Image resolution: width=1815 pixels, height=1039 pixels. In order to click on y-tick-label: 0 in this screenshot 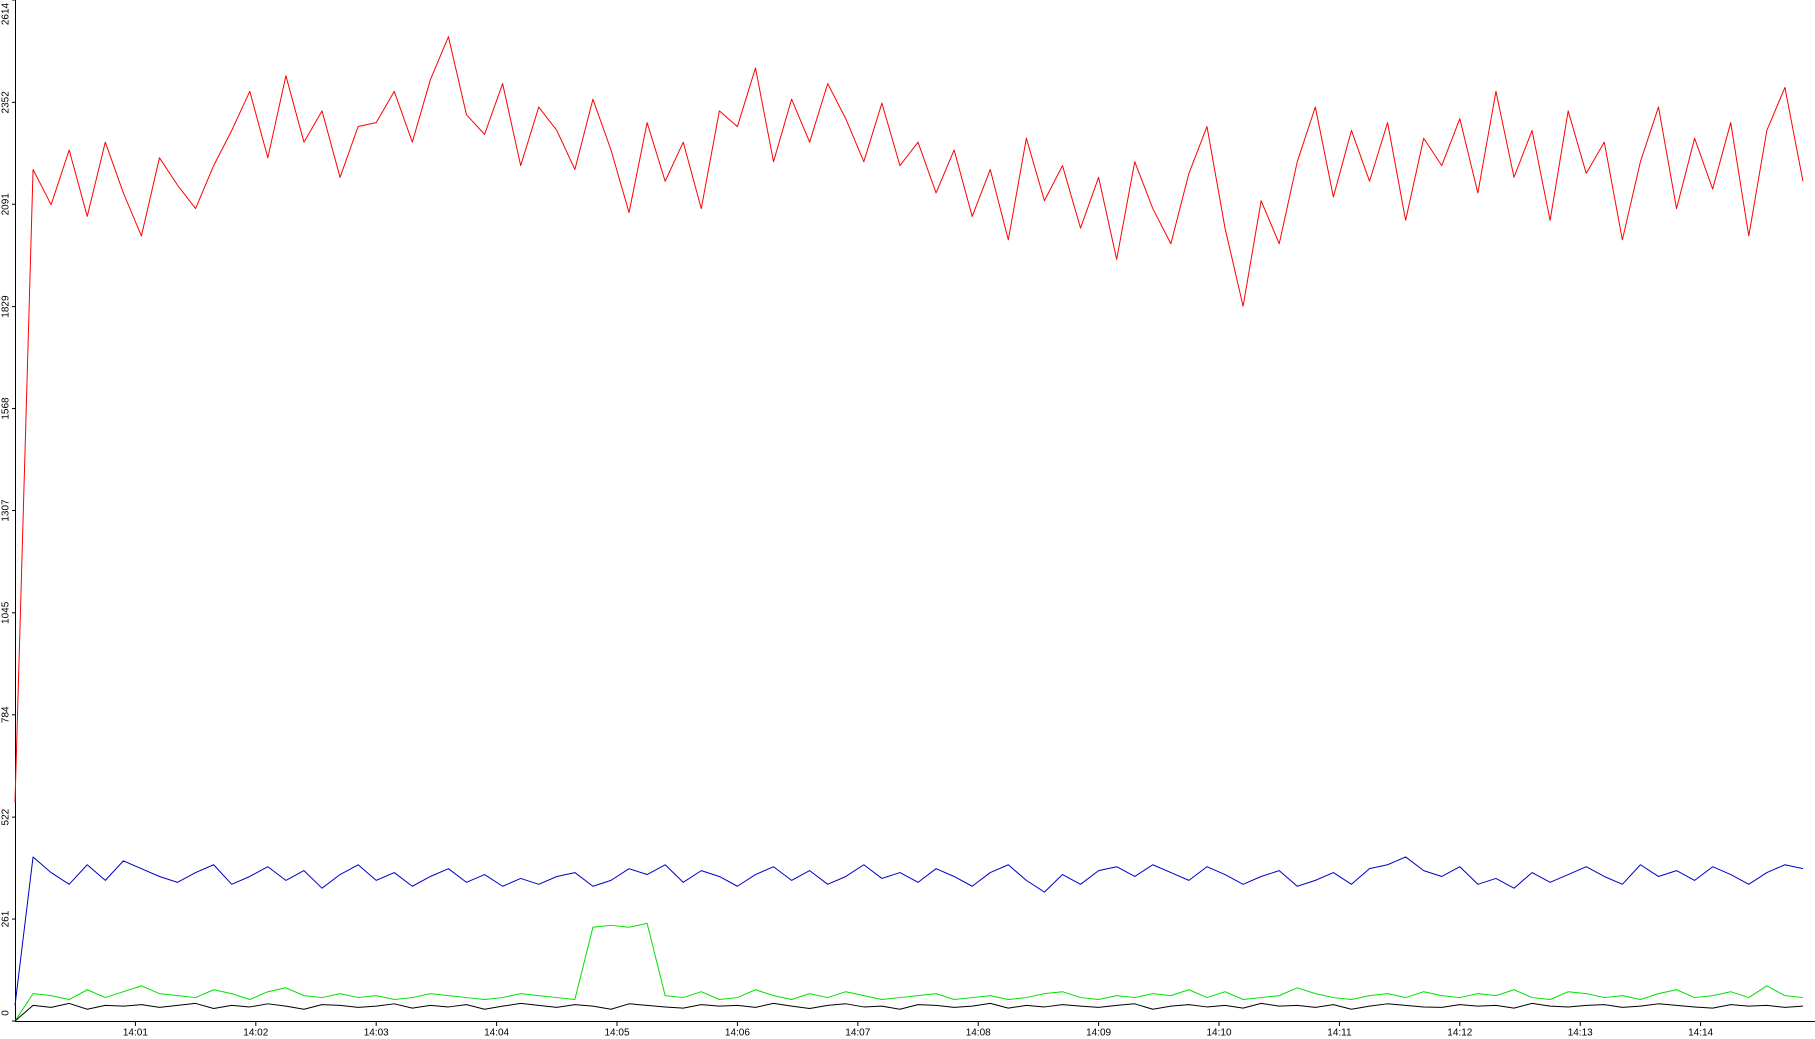, I will do `click(6, 1013)`.